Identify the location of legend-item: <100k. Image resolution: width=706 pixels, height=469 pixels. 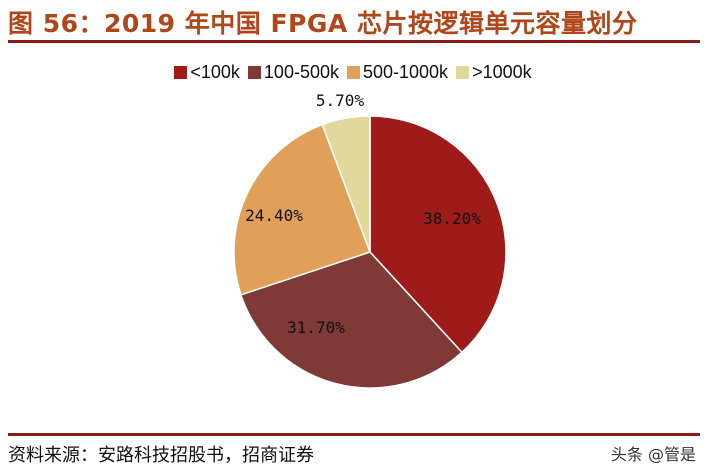
(207, 72).